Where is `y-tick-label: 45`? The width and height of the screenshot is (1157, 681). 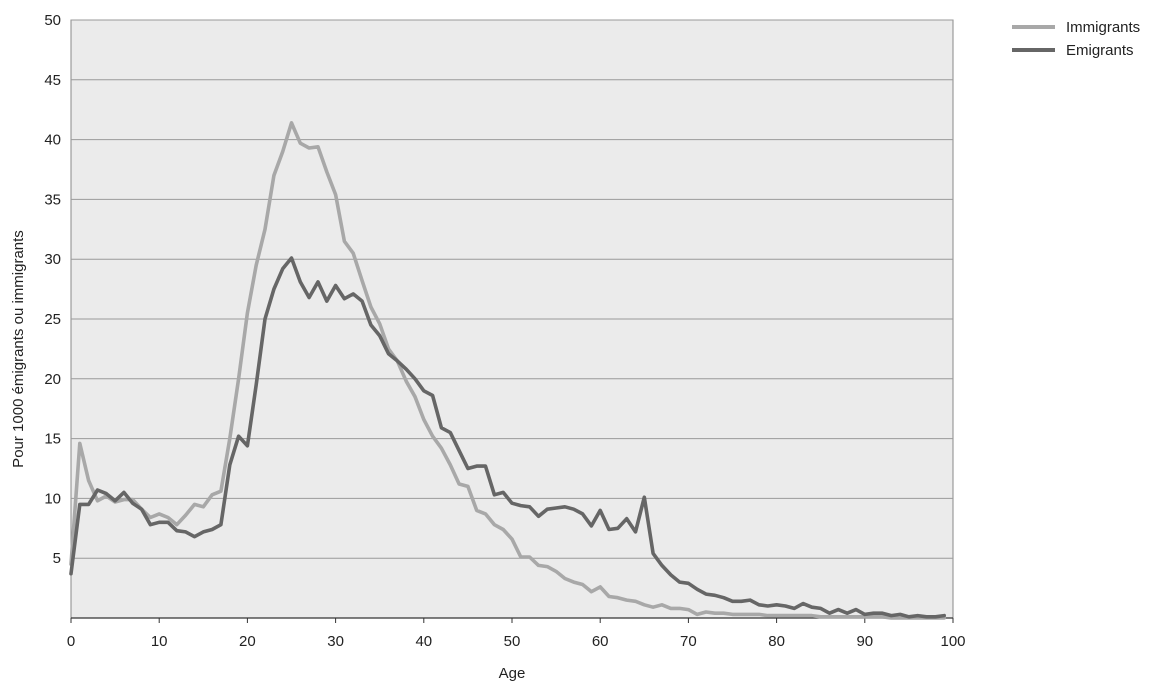
y-tick-label: 45 is located at coordinates (52, 80).